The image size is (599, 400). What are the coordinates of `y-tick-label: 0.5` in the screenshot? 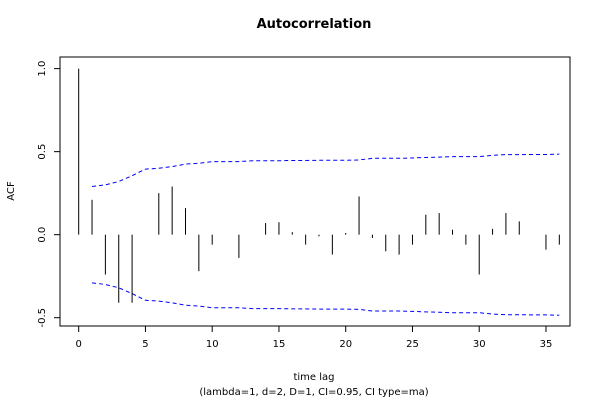 It's located at (42, 152).